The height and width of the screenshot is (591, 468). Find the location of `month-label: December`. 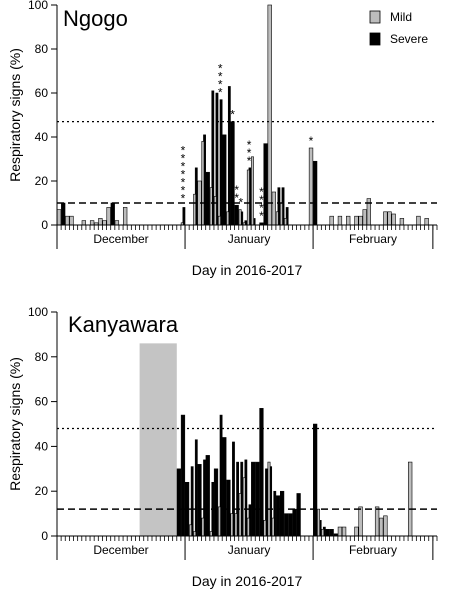

month-label: December is located at coordinates (120, 239).